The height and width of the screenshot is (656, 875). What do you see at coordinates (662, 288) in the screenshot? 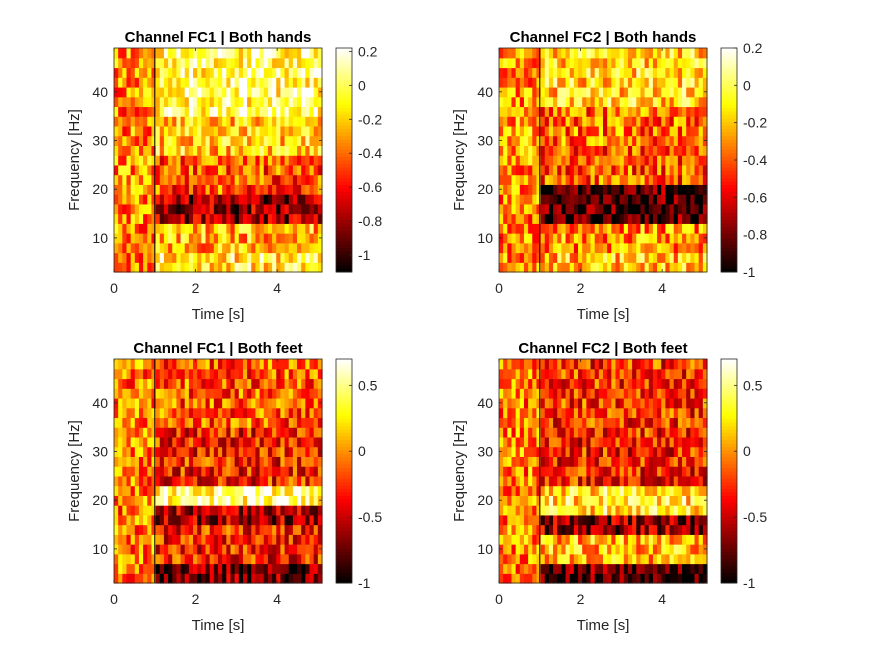
I see `x-tick-label: 4` at bounding box center [662, 288].